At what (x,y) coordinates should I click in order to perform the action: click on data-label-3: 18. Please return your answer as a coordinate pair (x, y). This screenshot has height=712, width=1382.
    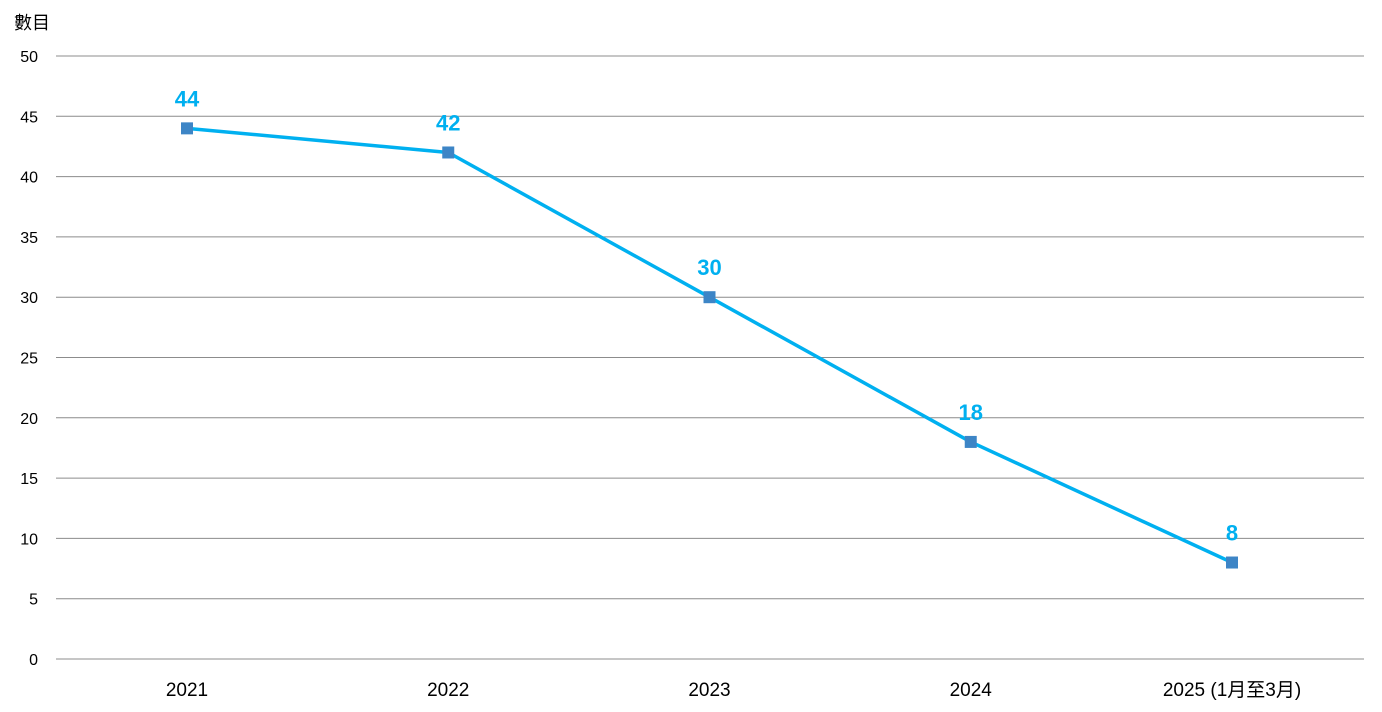
    Looking at the image, I should click on (971, 412).